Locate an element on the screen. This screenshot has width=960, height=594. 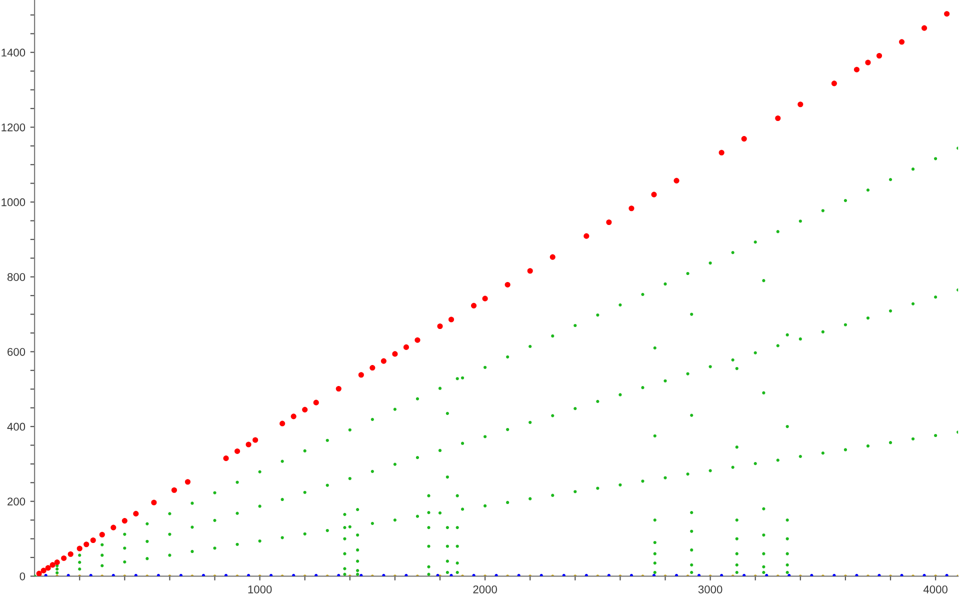
x-tick-label: 4000 is located at coordinates (935, 590).